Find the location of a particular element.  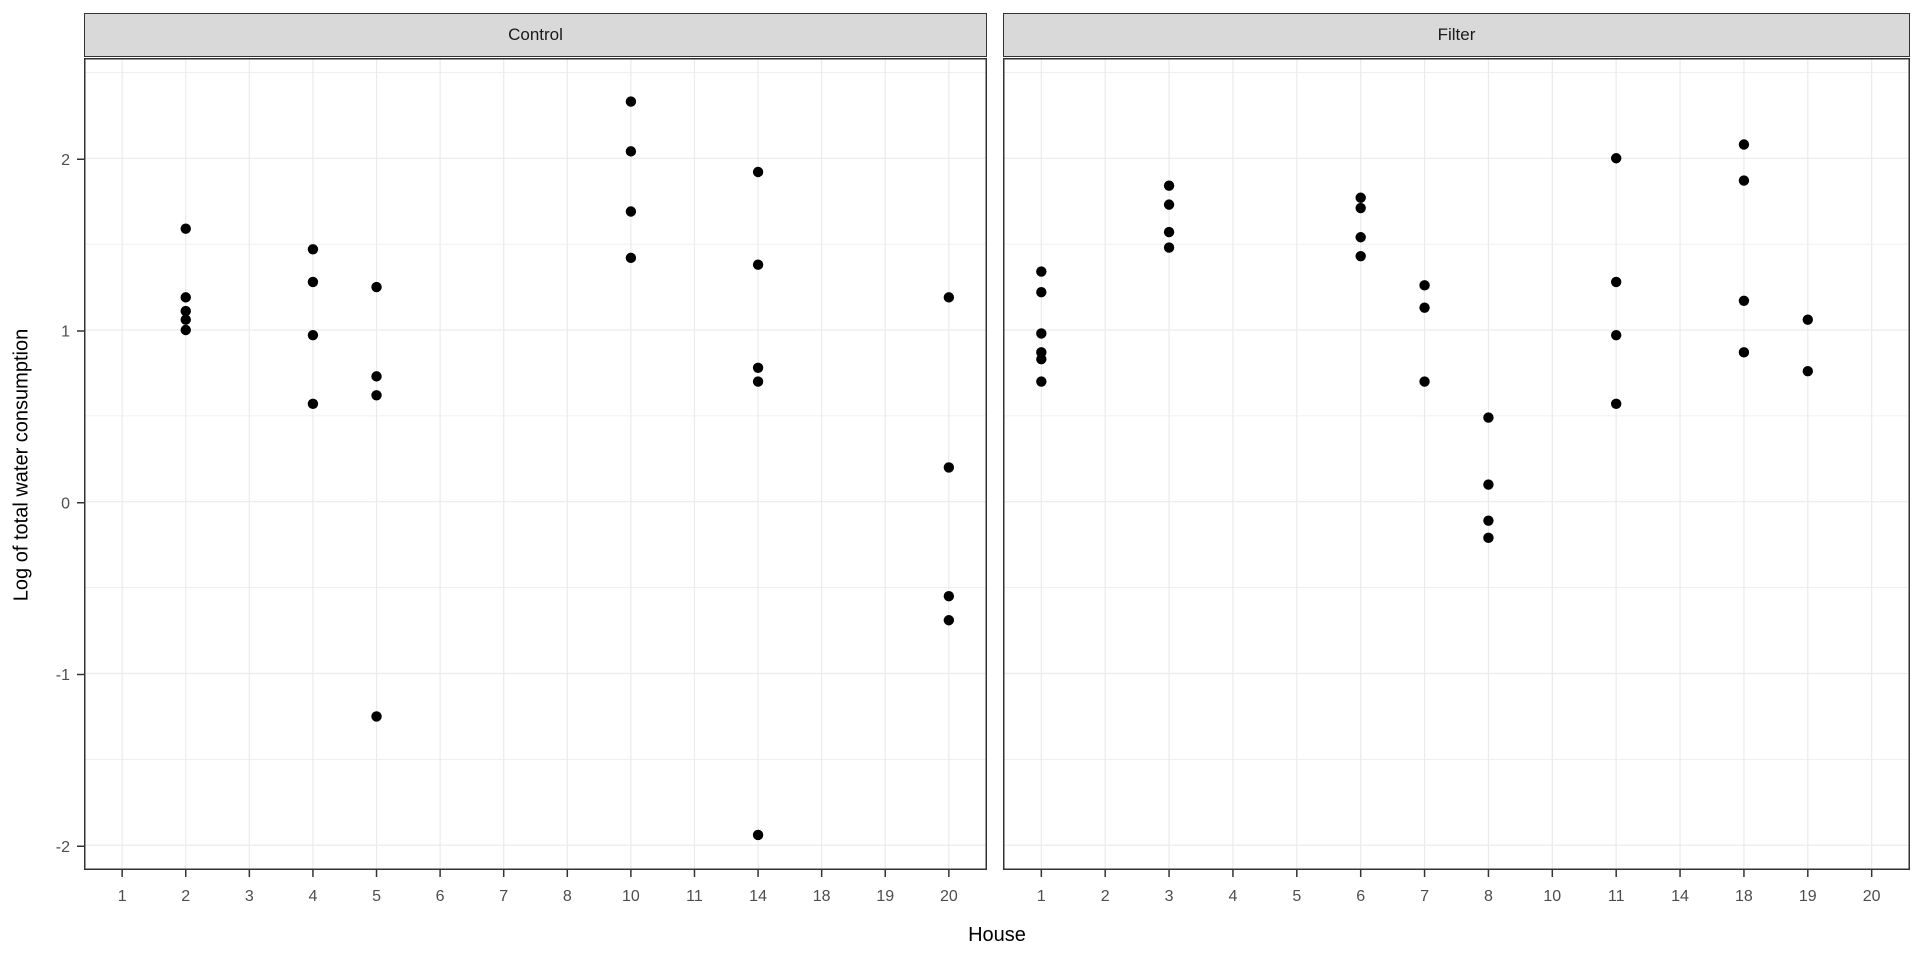

y-tick-label: 0 is located at coordinates (65, 503).